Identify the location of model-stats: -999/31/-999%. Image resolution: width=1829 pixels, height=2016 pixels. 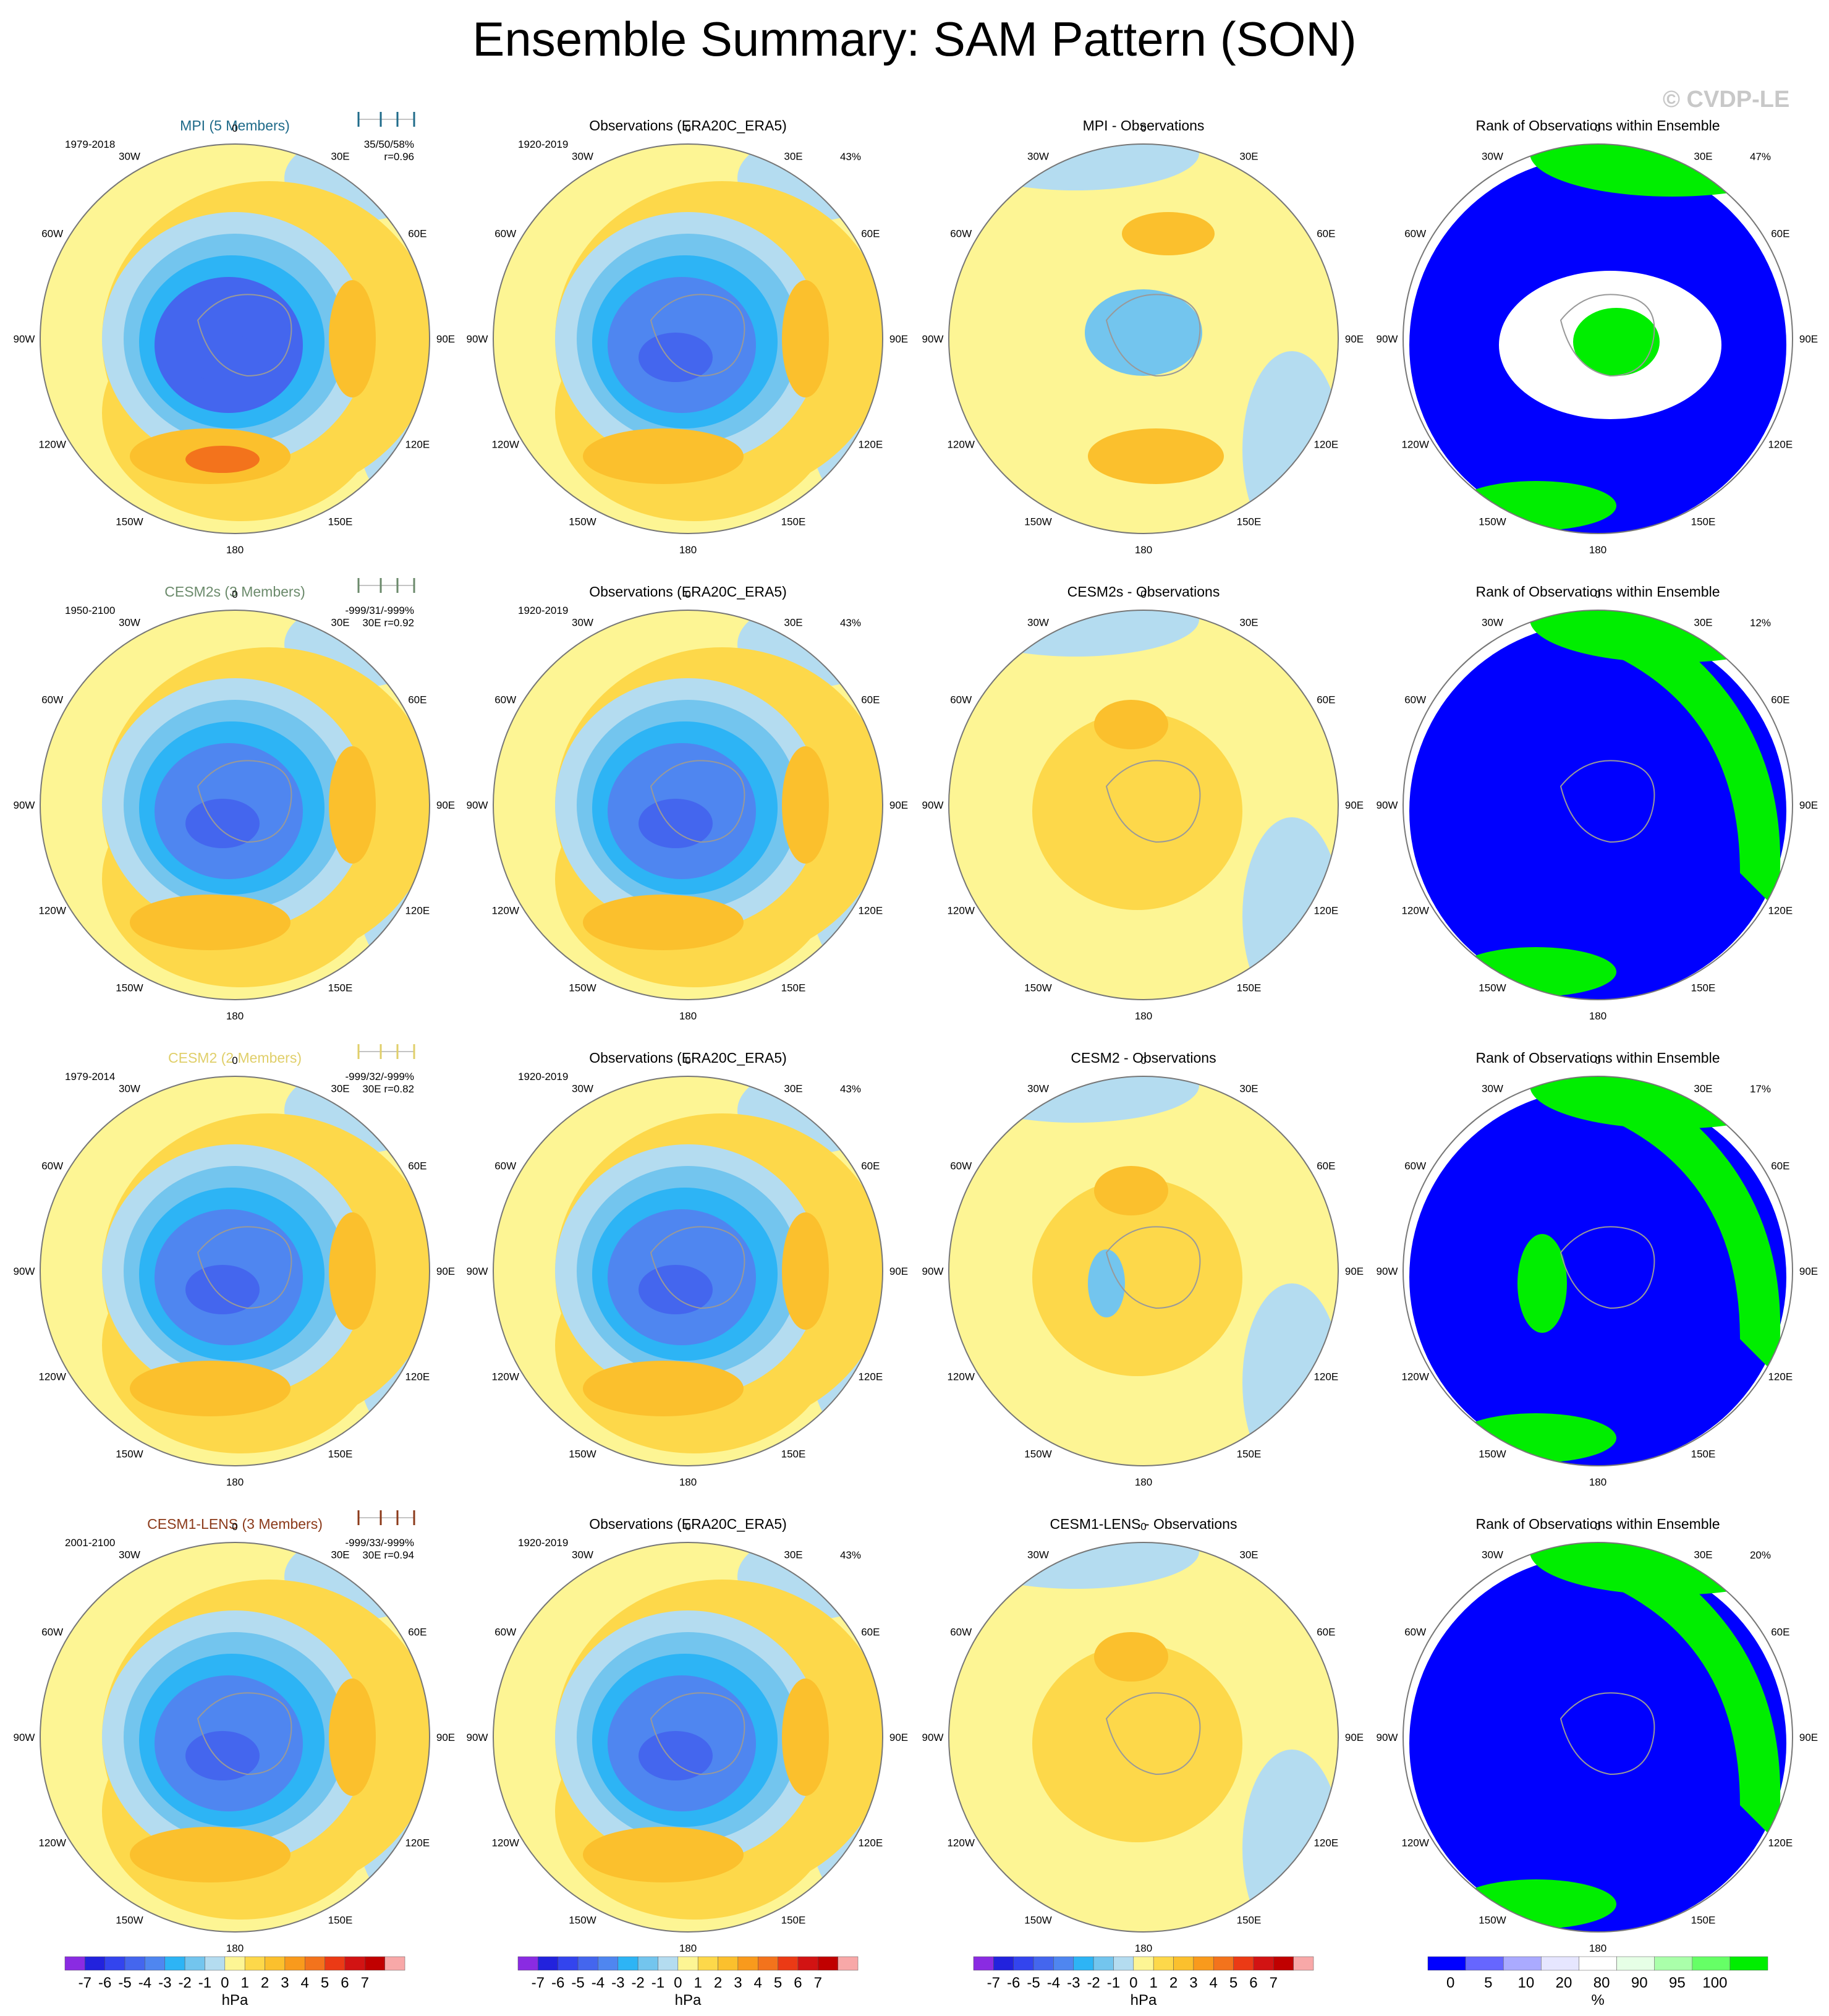
(379, 610).